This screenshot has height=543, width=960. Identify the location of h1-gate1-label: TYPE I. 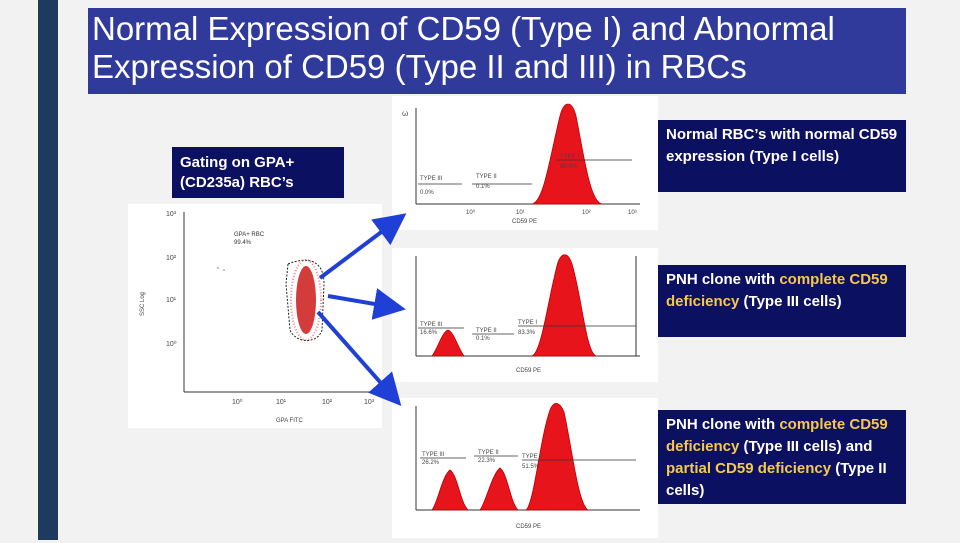
(569, 157).